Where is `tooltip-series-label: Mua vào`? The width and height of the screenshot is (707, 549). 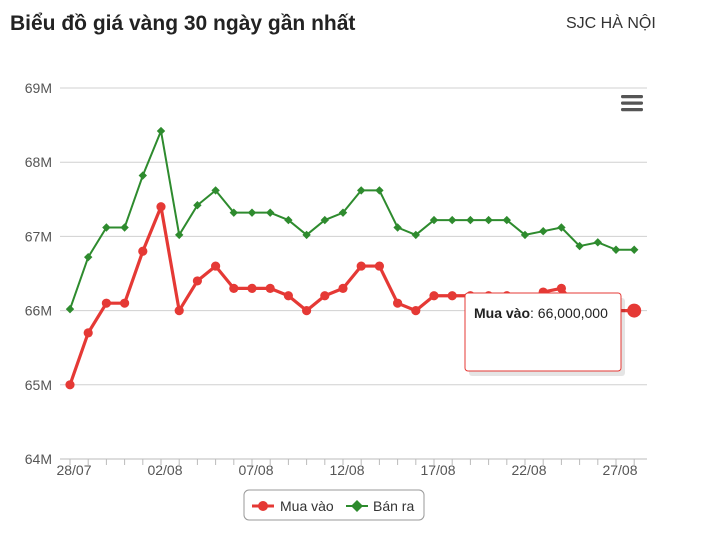 tooltip-series-label: Mua vào is located at coordinates (502, 313).